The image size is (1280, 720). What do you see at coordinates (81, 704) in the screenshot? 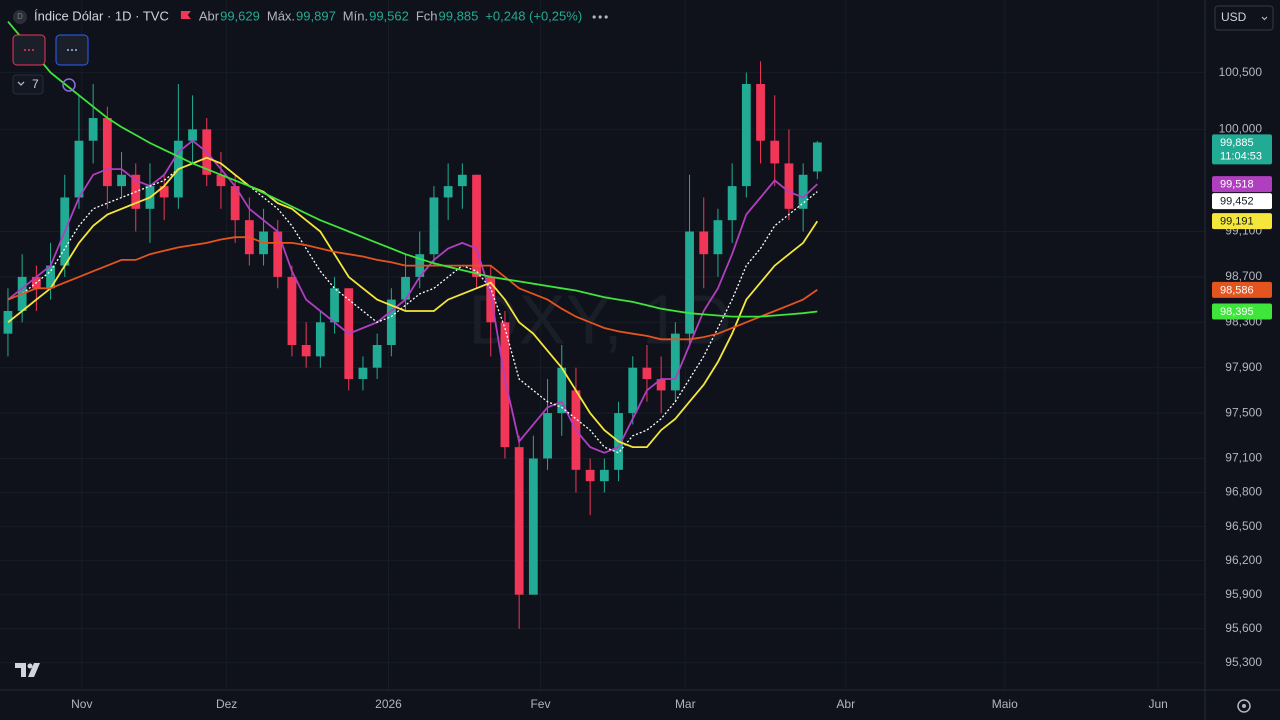
I see `x-tick-label: Nov` at bounding box center [81, 704].